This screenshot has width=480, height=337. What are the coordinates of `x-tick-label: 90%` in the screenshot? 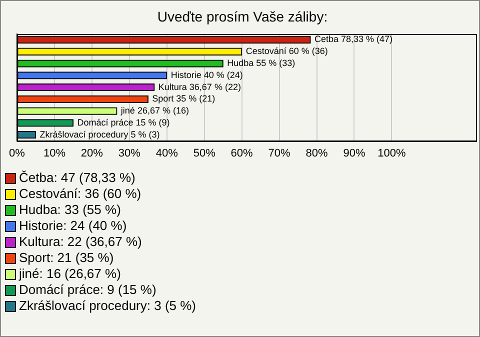 It's located at (354, 153).